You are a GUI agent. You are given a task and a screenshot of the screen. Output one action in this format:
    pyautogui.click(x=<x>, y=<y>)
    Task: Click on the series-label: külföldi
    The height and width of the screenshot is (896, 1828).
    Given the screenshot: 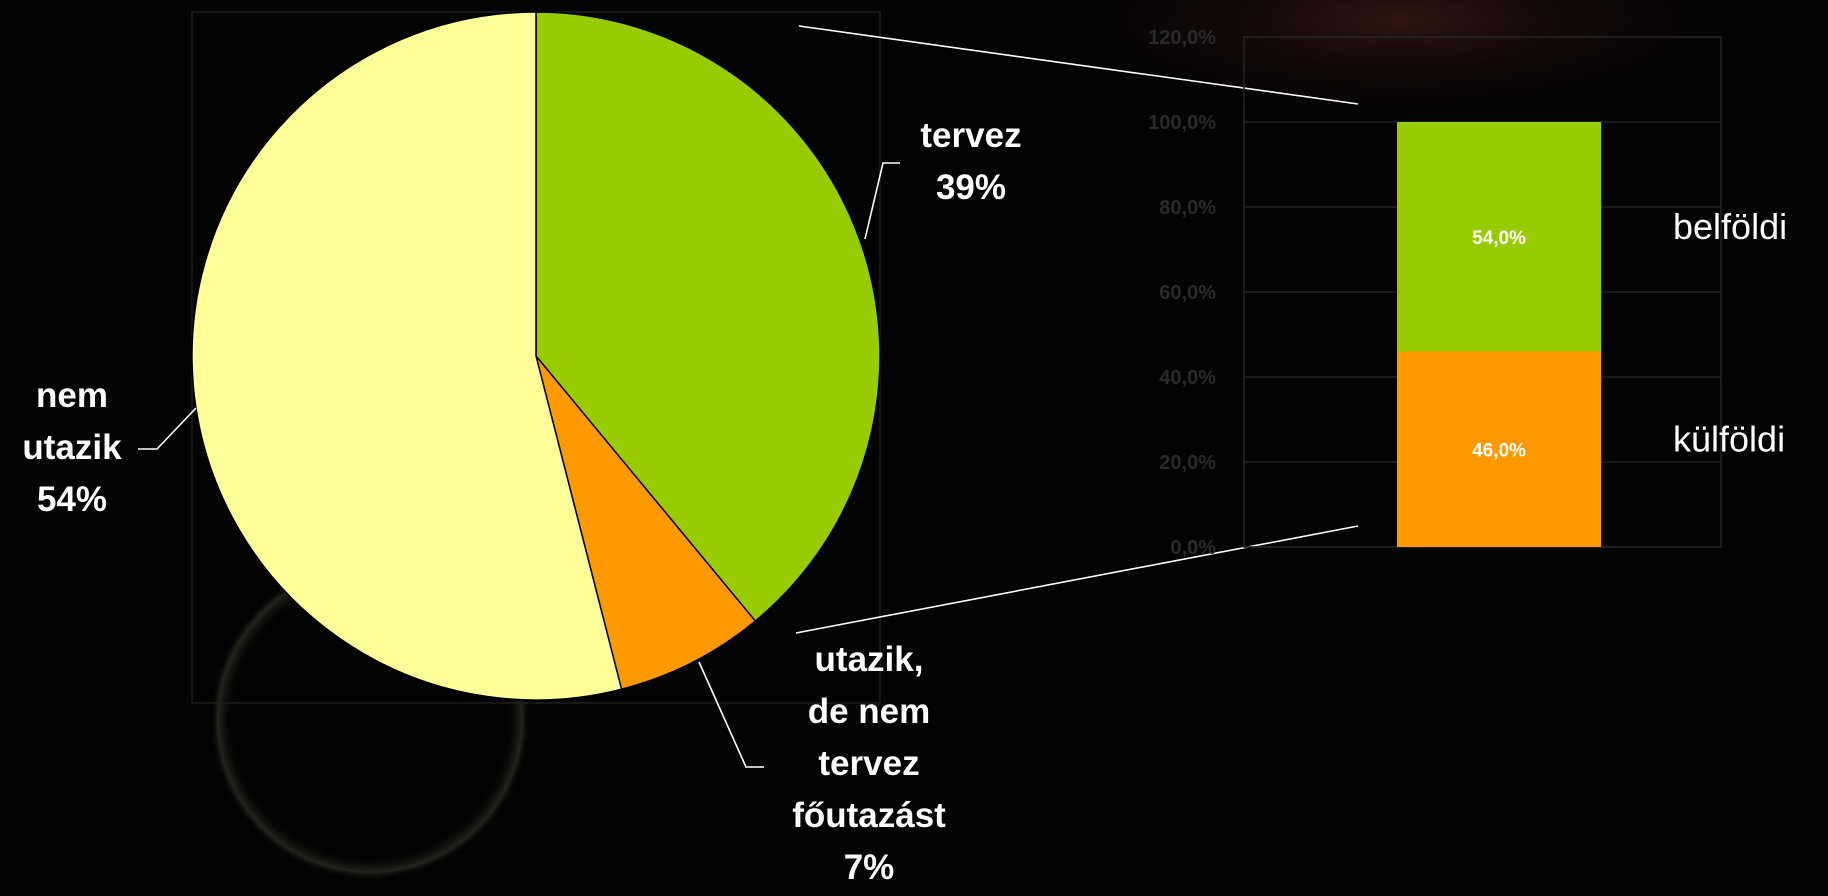 What is the action you would take?
    pyautogui.click(x=1729, y=438)
    